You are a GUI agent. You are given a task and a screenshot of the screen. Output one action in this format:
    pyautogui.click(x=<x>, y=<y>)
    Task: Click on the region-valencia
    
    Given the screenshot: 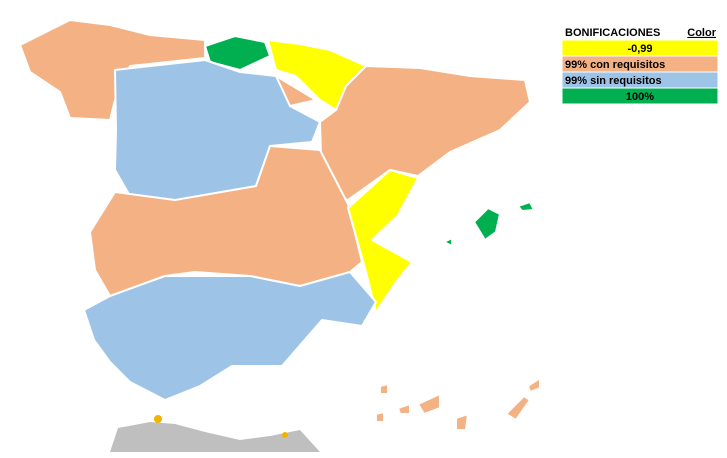 What is the action you would take?
    pyautogui.click(x=383, y=241)
    